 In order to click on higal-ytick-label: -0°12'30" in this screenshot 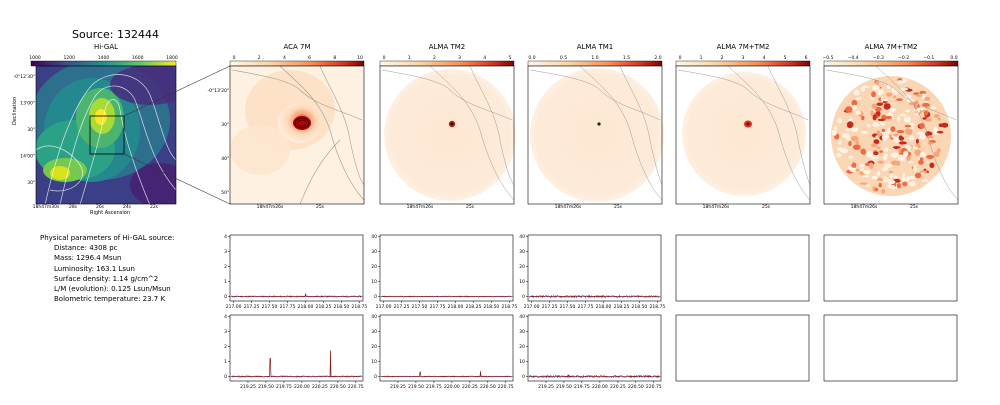, I will do `click(25, 77)`.